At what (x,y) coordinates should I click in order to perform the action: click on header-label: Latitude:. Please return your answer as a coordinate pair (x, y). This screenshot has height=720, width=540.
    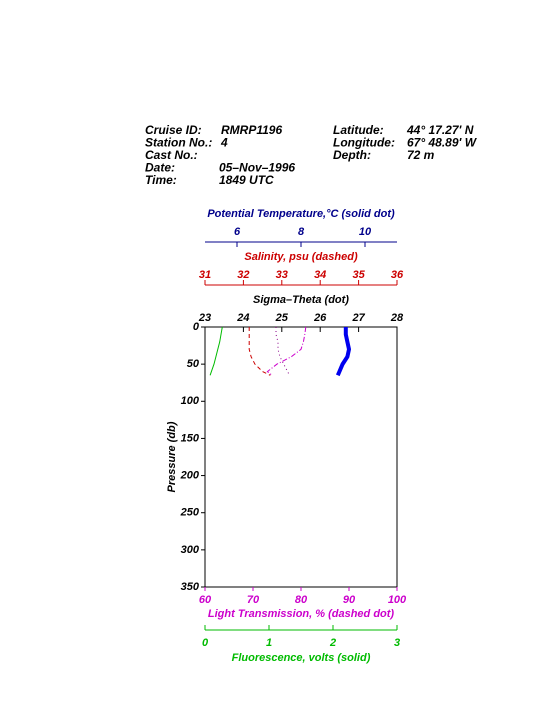
    Looking at the image, I should click on (358, 130).